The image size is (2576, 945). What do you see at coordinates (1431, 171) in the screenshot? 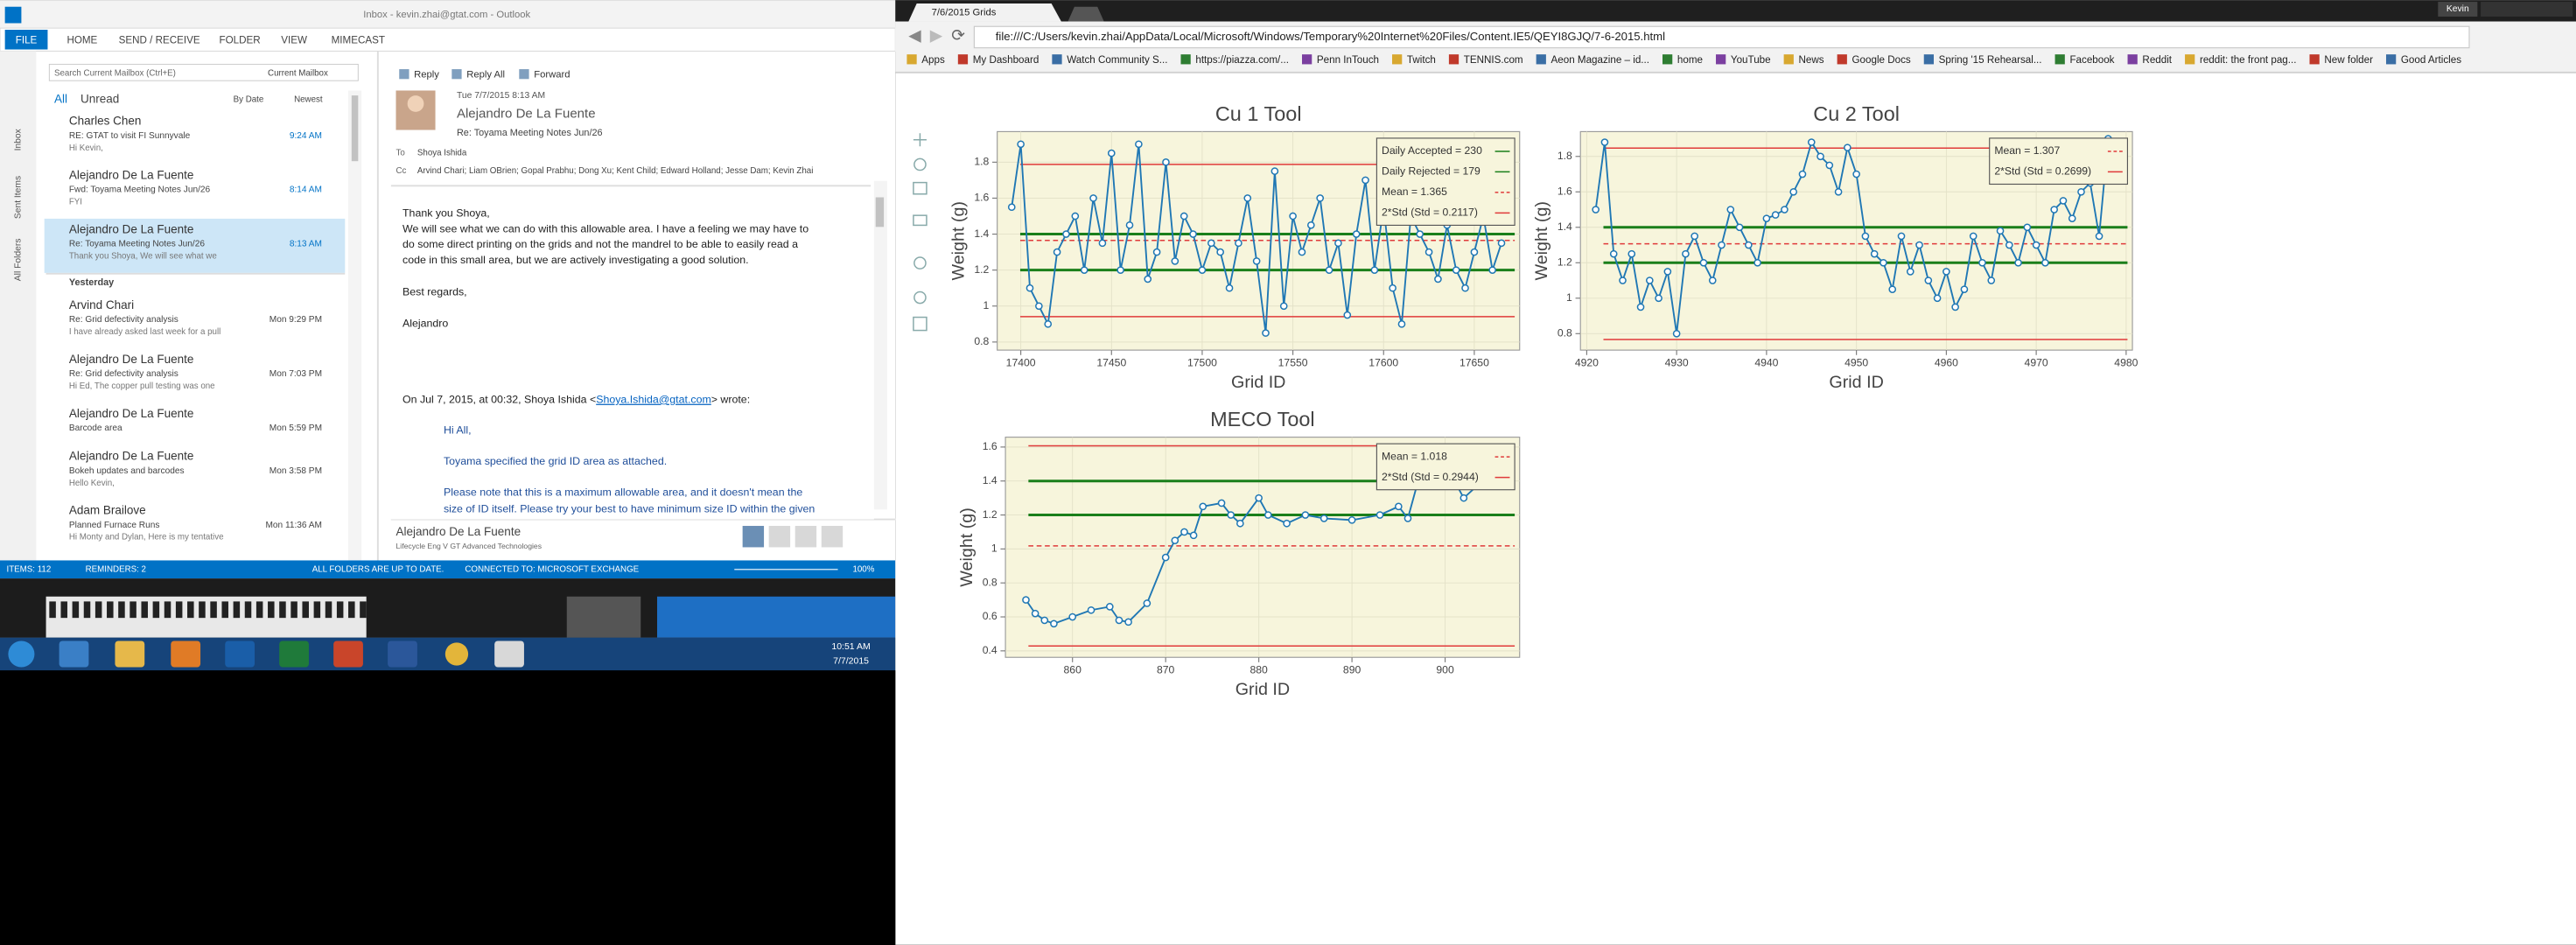
I see `legend-label: Daily Rejected = 179` at bounding box center [1431, 171].